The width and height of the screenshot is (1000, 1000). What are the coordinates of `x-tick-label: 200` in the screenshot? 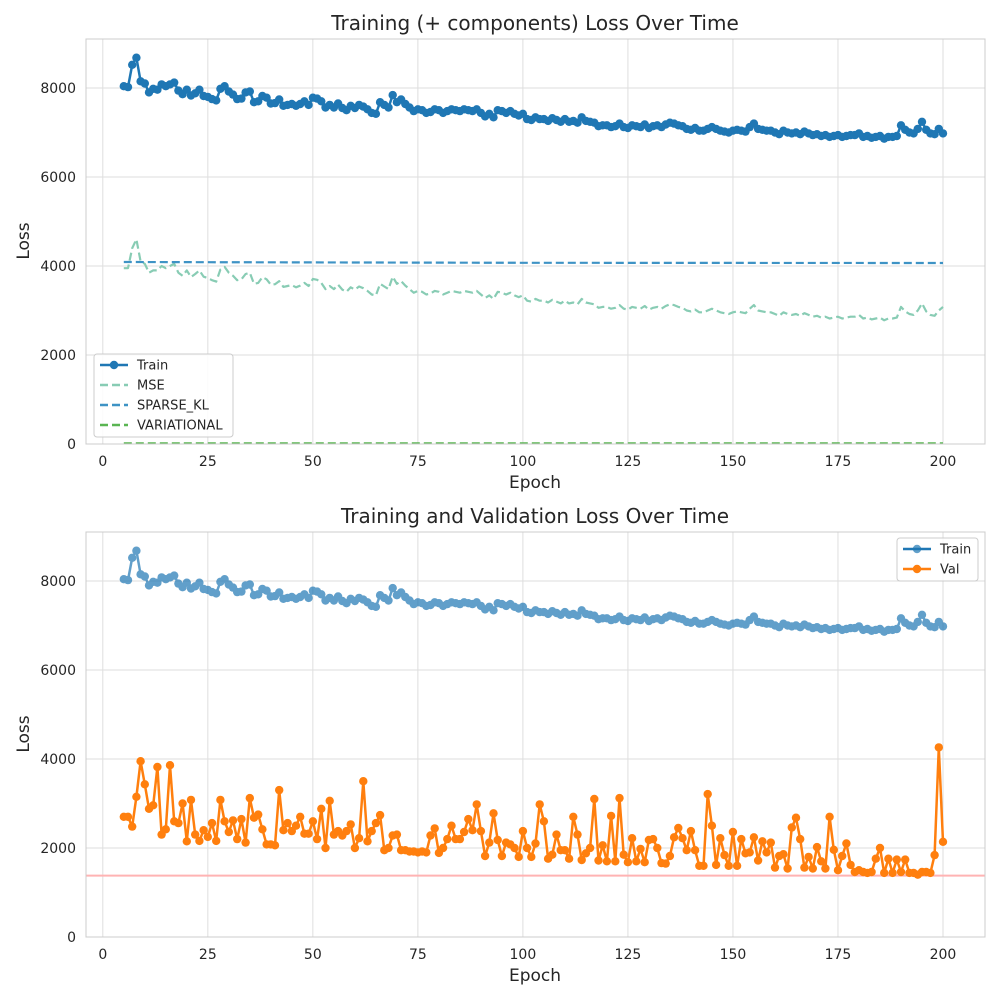 It's located at (943, 955).